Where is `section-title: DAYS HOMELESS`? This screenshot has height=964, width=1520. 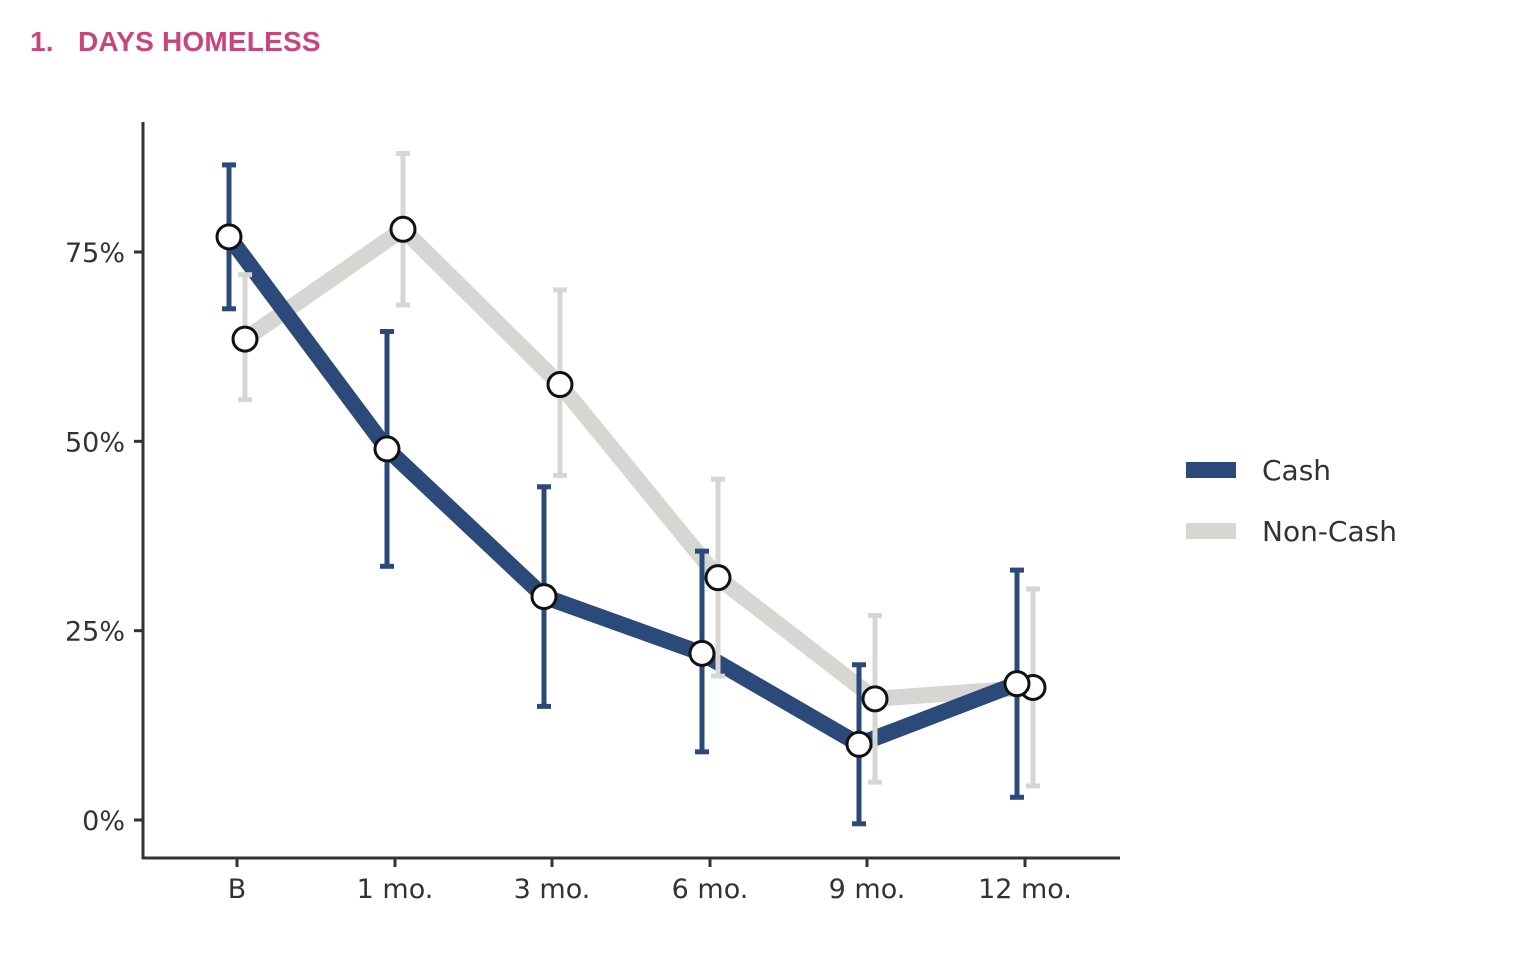 section-title: DAYS HOMELESS is located at coordinates (199, 41).